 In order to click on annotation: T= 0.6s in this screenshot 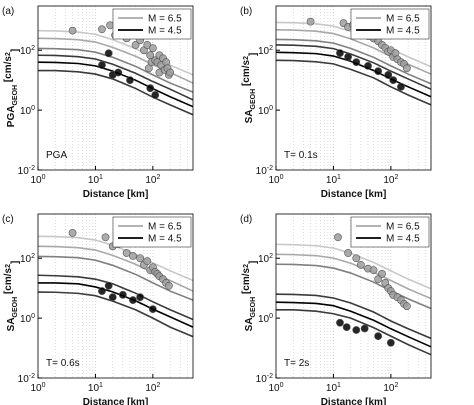, I will do `click(63, 363)`.